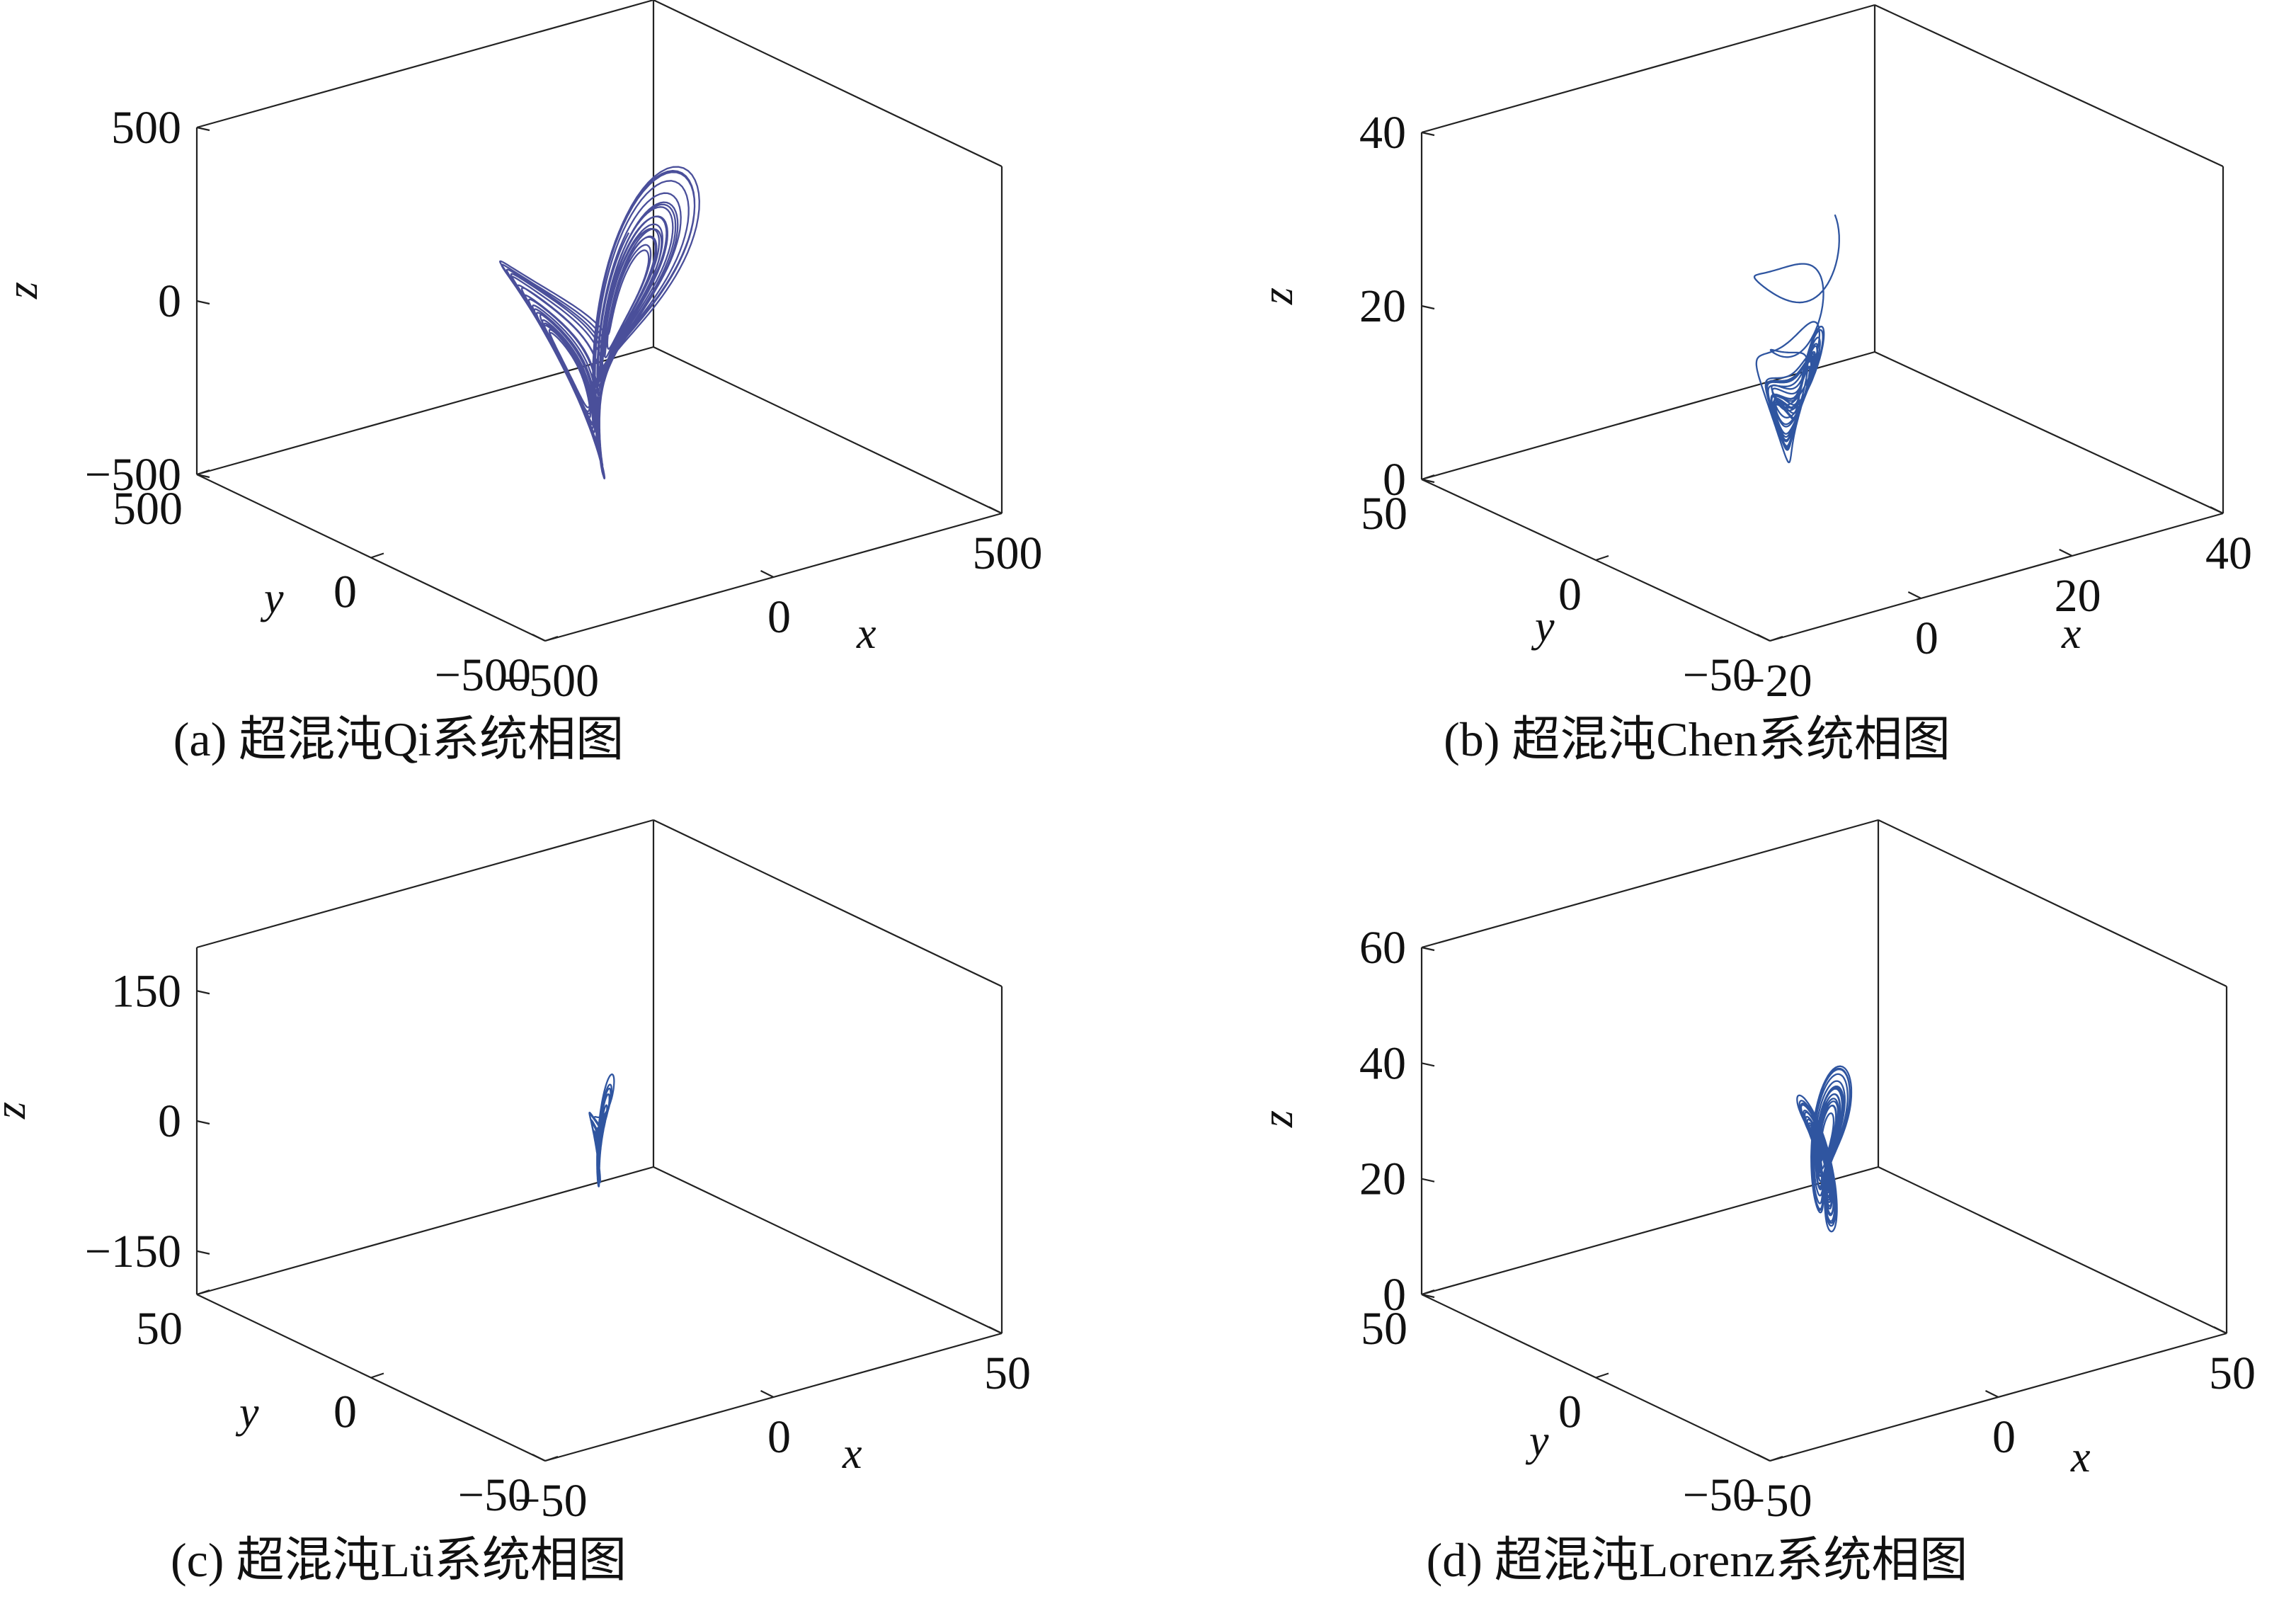 The width and height of the screenshot is (2296, 1606). Describe the element at coordinates (133, 1252) in the screenshot. I see `panel-c-ztick-label: −150` at that location.